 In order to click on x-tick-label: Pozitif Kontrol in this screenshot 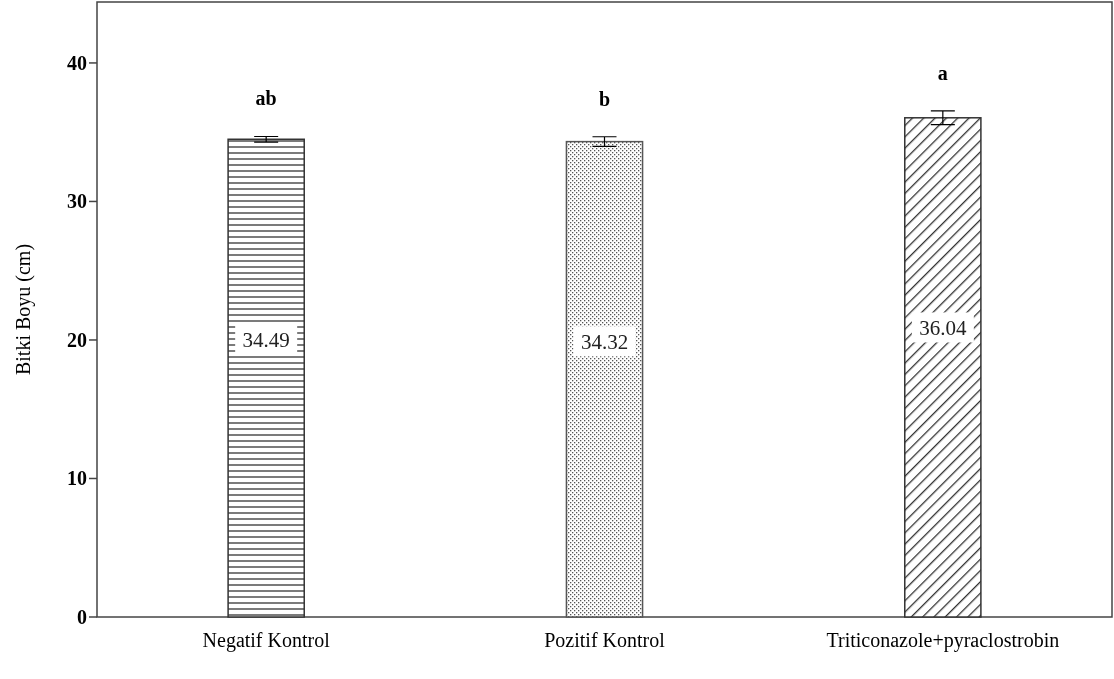, I will do `click(605, 640)`.